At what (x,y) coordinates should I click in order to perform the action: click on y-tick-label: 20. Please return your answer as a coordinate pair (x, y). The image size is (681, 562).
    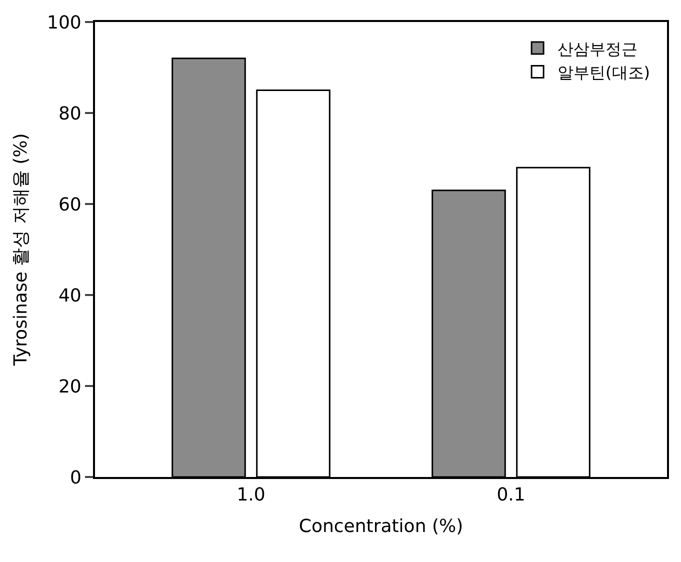
    Looking at the image, I should click on (70, 387).